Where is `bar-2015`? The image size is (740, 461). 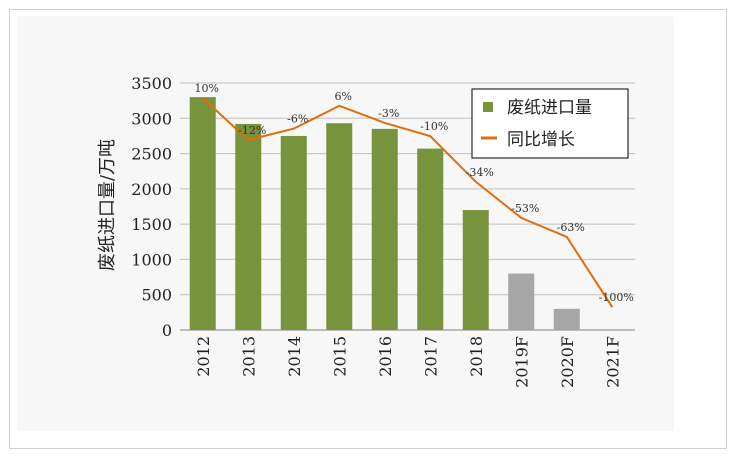 bar-2015 is located at coordinates (339, 227).